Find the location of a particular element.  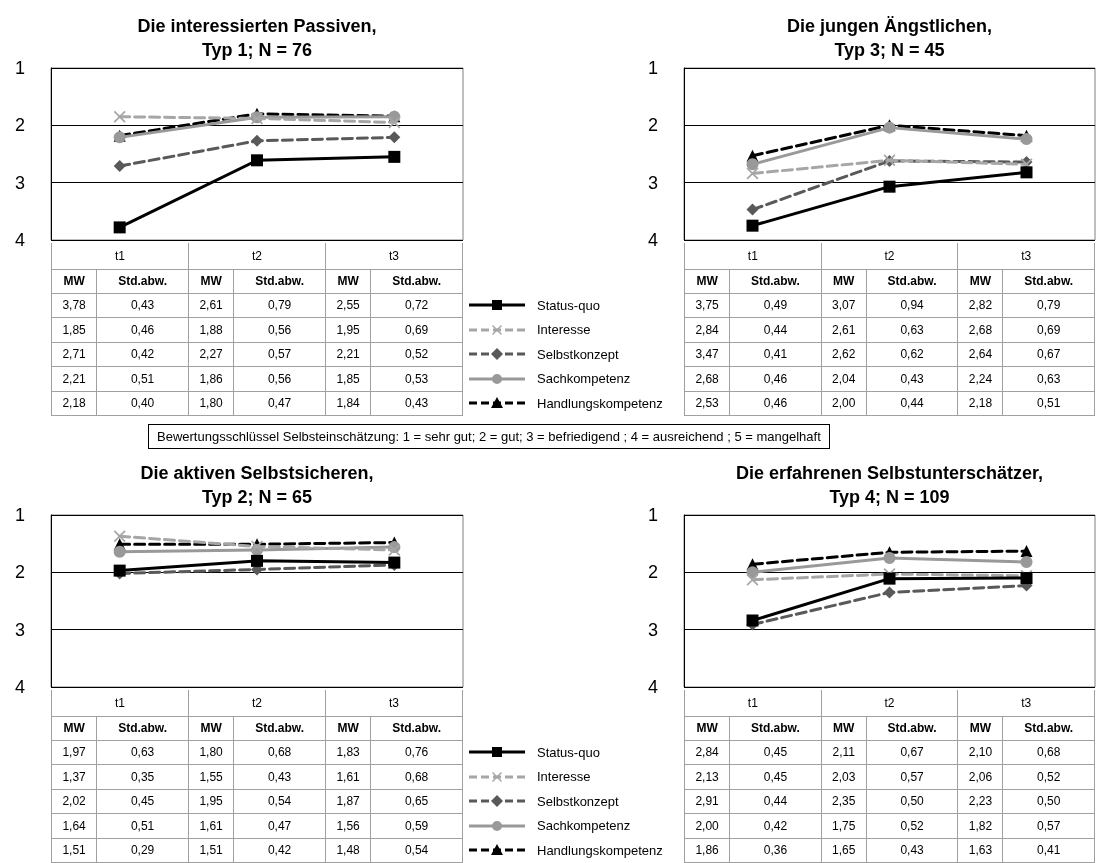

text: 0,46 is located at coordinates (142, 329).